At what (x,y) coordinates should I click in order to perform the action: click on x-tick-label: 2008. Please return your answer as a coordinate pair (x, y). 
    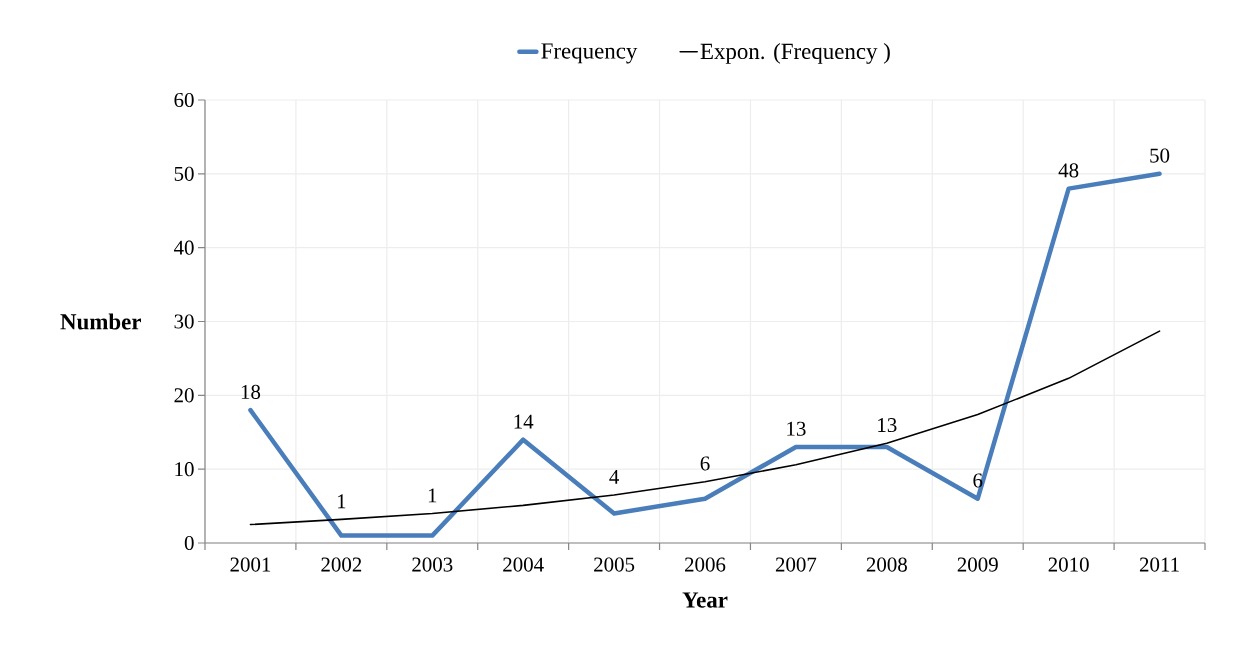
    Looking at the image, I should click on (886, 564).